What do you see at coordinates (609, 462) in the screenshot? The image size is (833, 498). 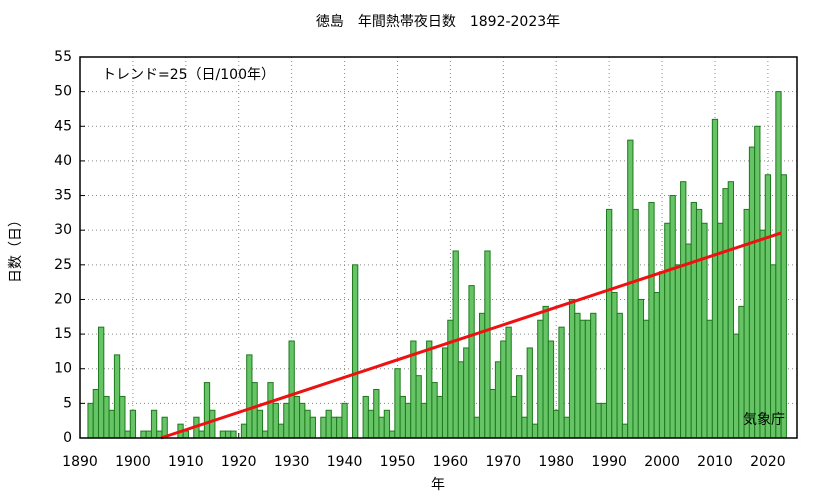 I see `x-tick-label: 1990` at bounding box center [609, 462].